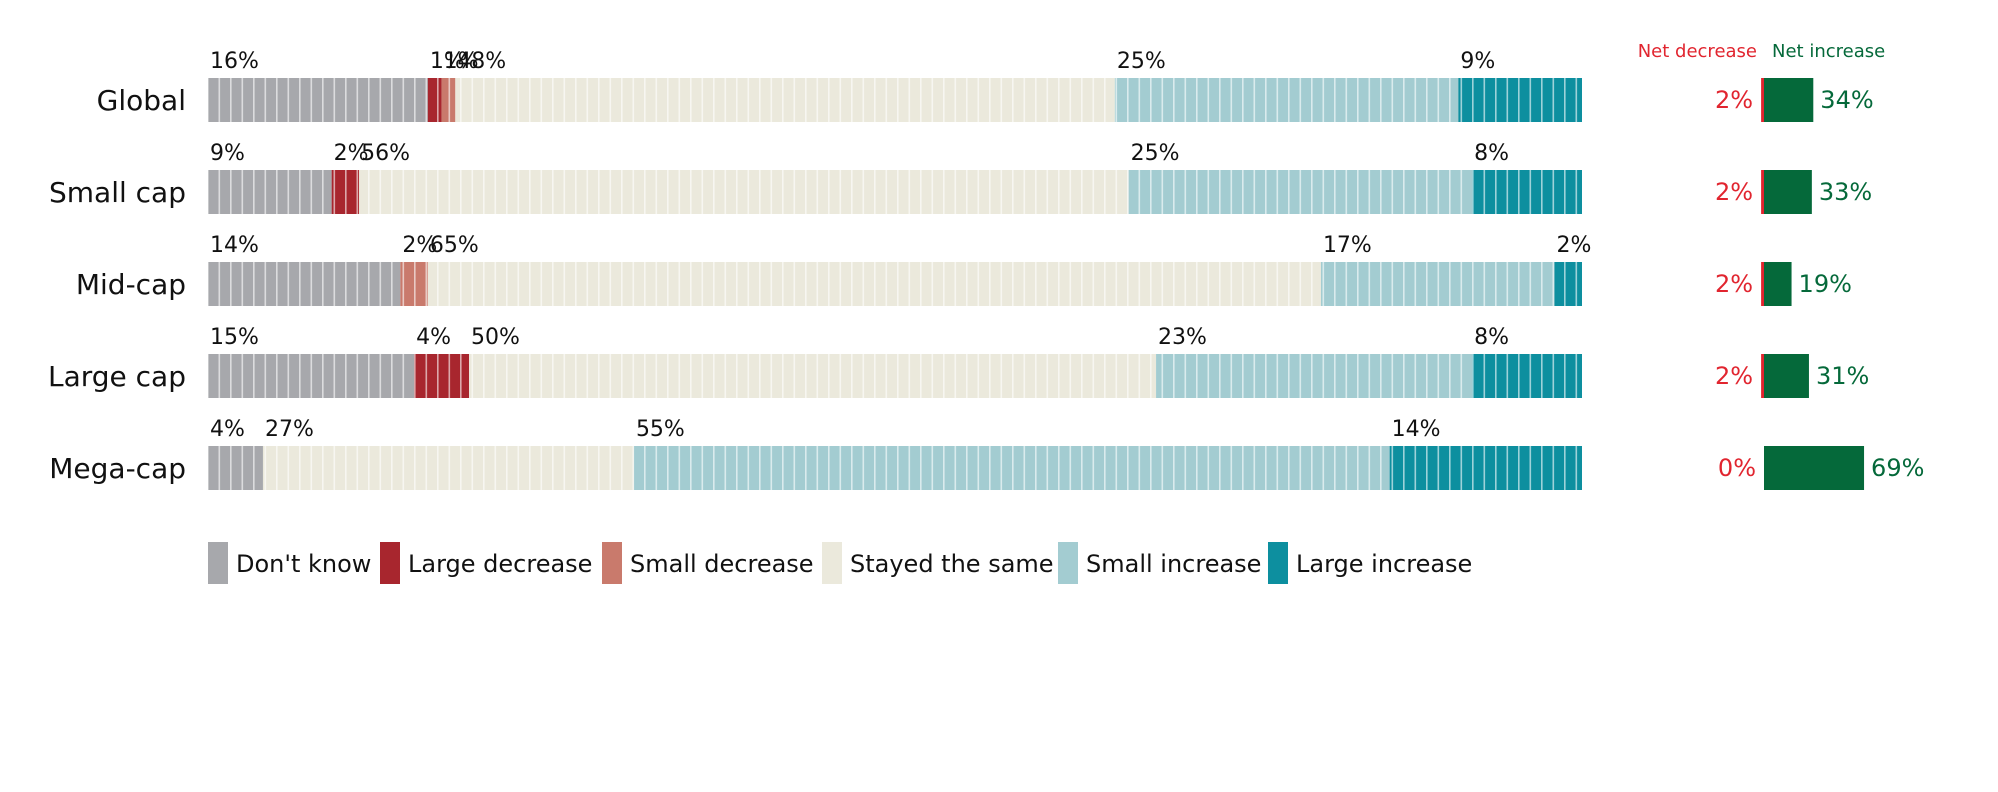 The height and width of the screenshot is (792, 1998). What do you see at coordinates (1814, 468) in the screenshot?
I see `net-increase-bar-mega-cap` at bounding box center [1814, 468].